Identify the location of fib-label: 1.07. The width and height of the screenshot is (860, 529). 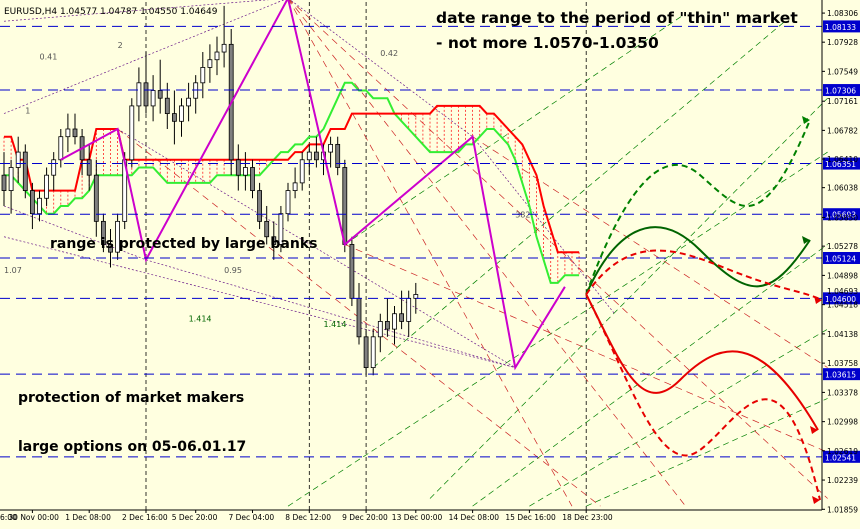
(13, 270).